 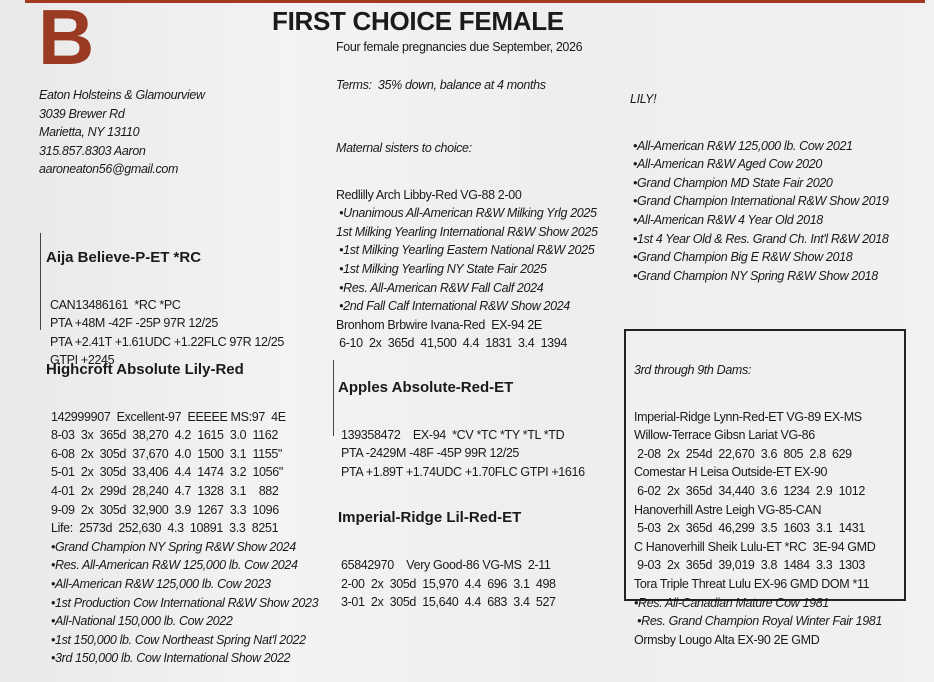 What do you see at coordinates (439, 324) in the screenshot?
I see `sister-line: Bronhom Brbwire Ivana-Red EX-94 2E` at bounding box center [439, 324].